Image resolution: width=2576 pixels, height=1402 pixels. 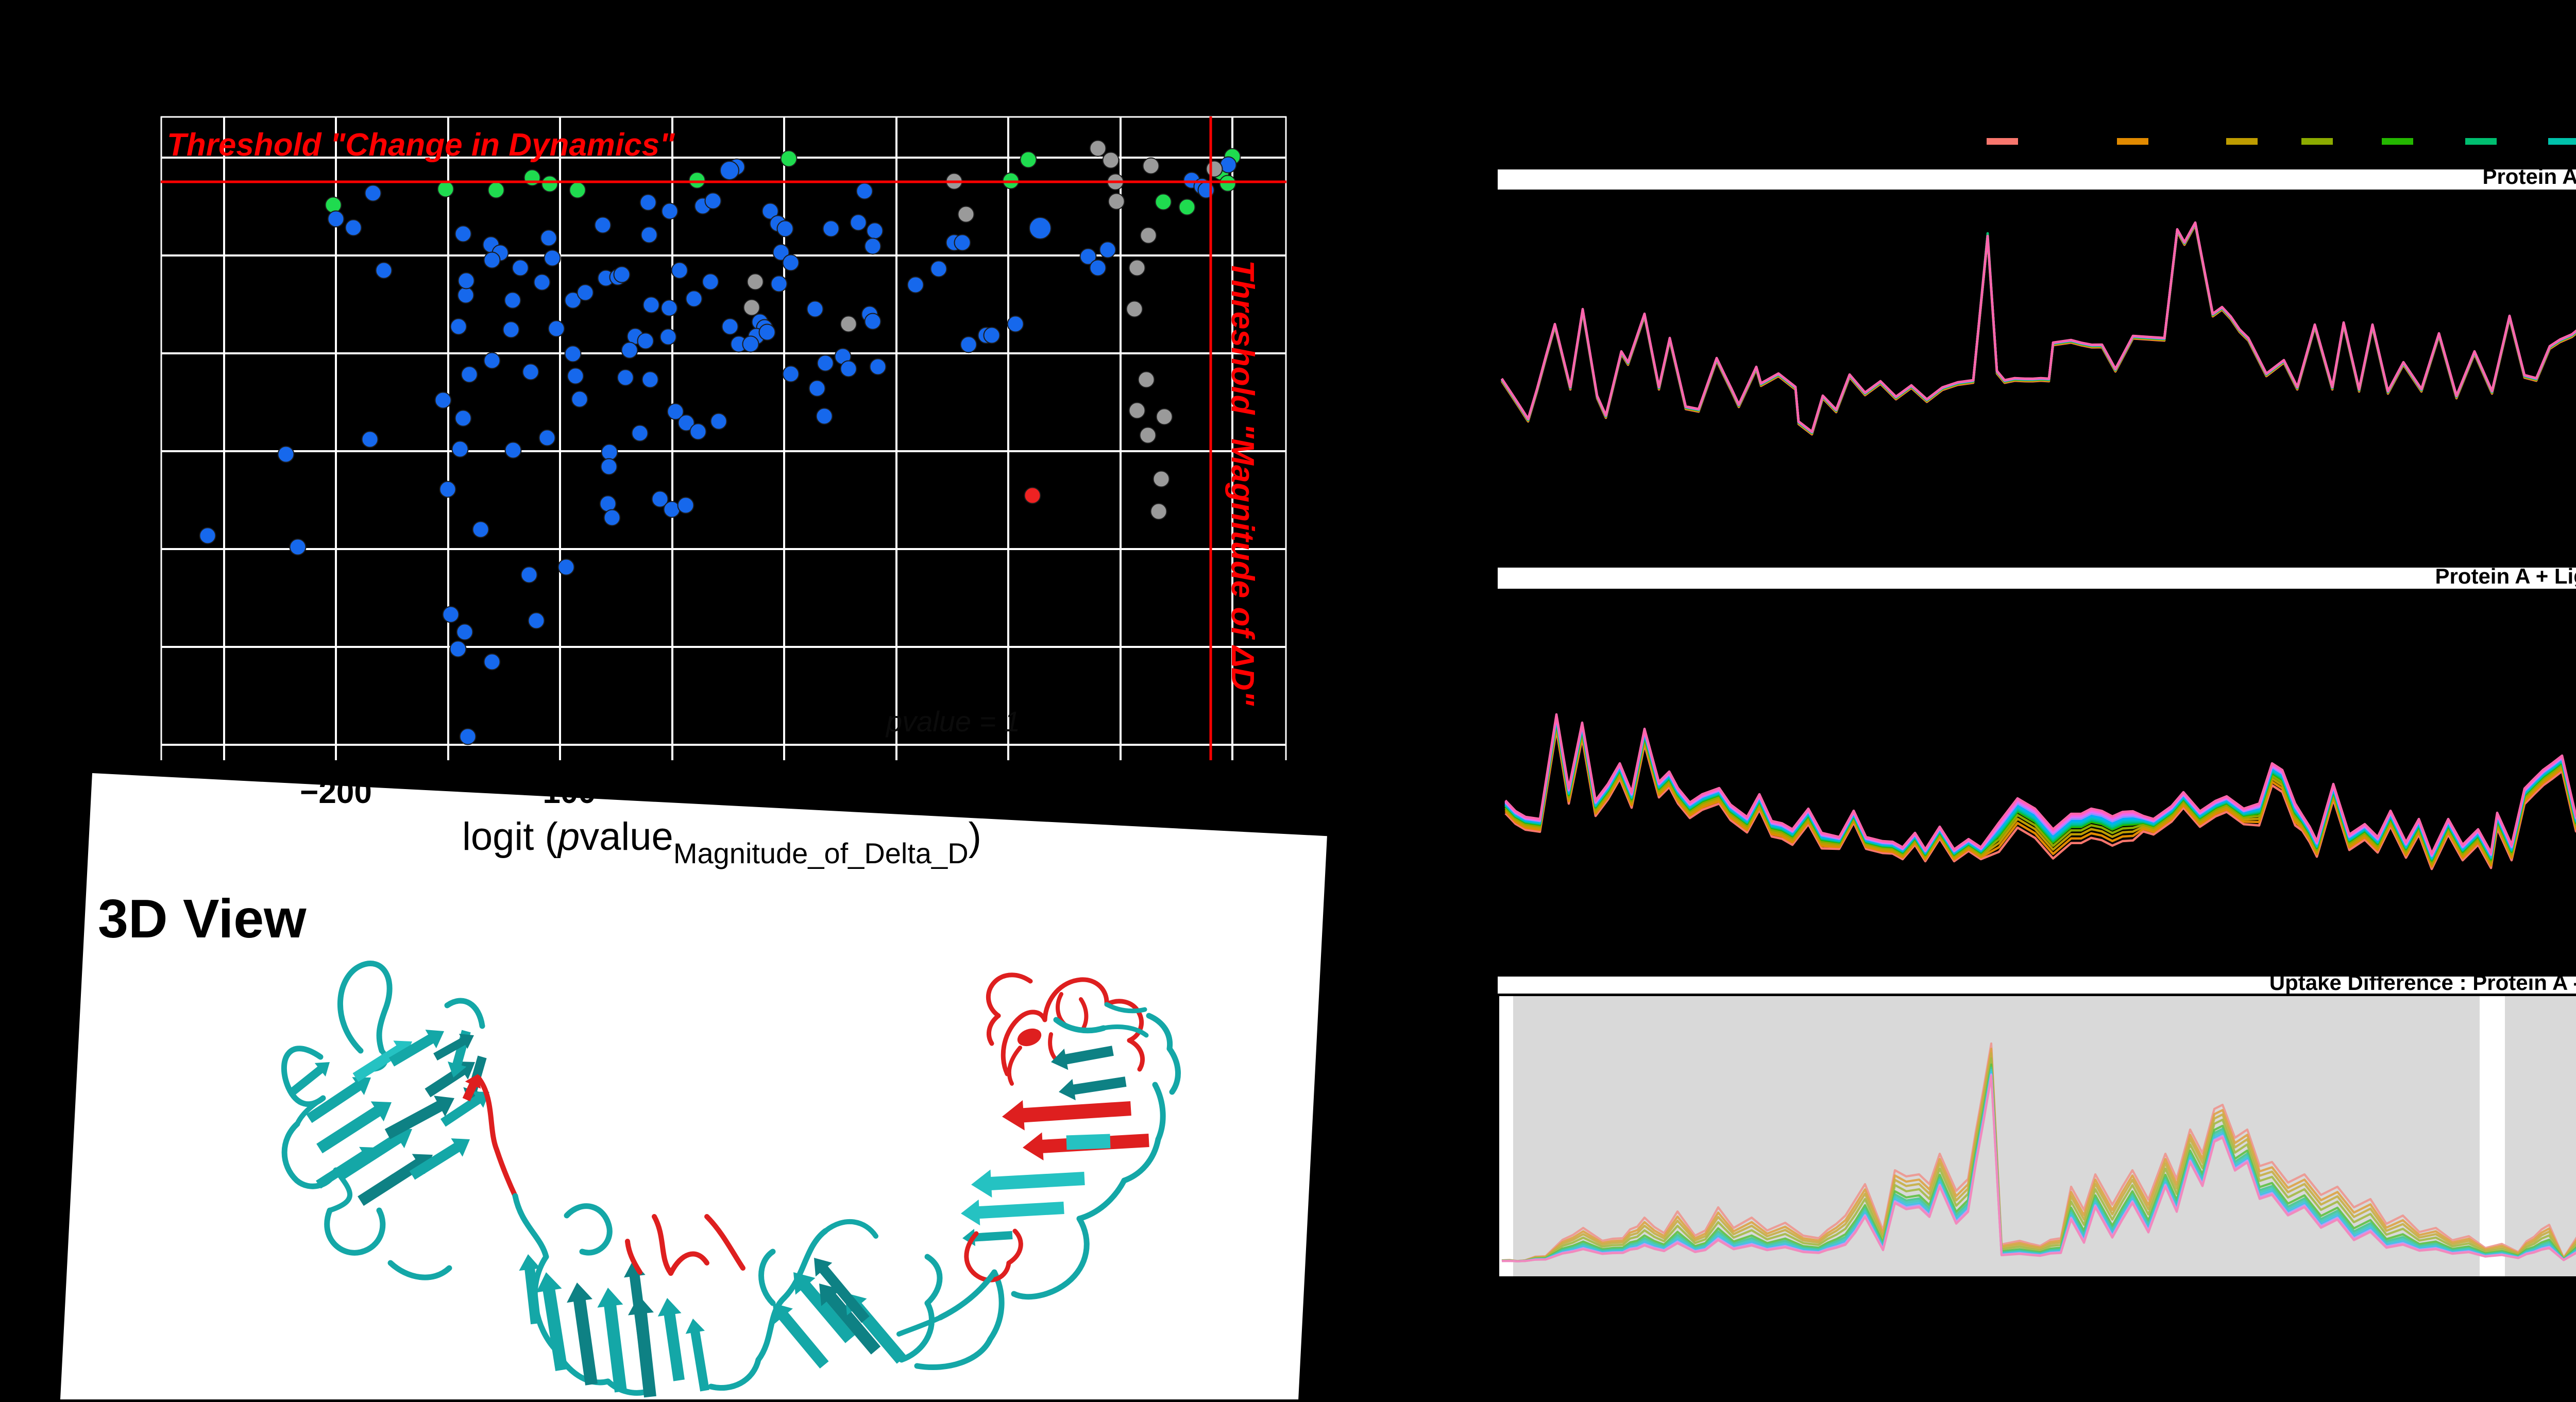 I want to click on svg-text: Protein A + Ligand, so click(x=2505, y=576).